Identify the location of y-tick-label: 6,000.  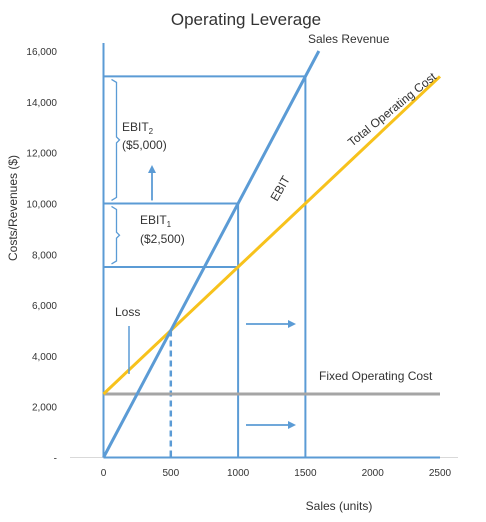
(44, 306).